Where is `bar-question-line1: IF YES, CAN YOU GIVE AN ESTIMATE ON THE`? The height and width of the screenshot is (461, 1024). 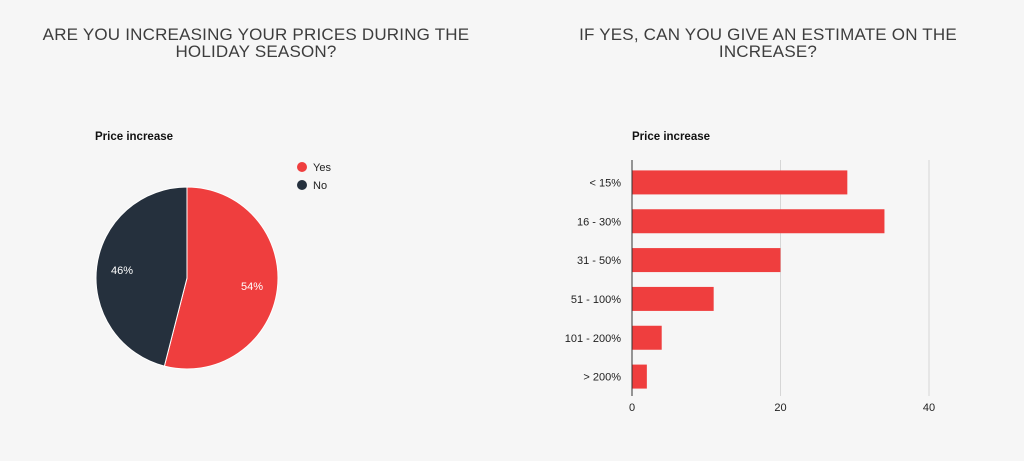
bar-question-line1: IF YES, CAN YOU GIVE AN ESTIMATE ON THE is located at coordinates (768, 34).